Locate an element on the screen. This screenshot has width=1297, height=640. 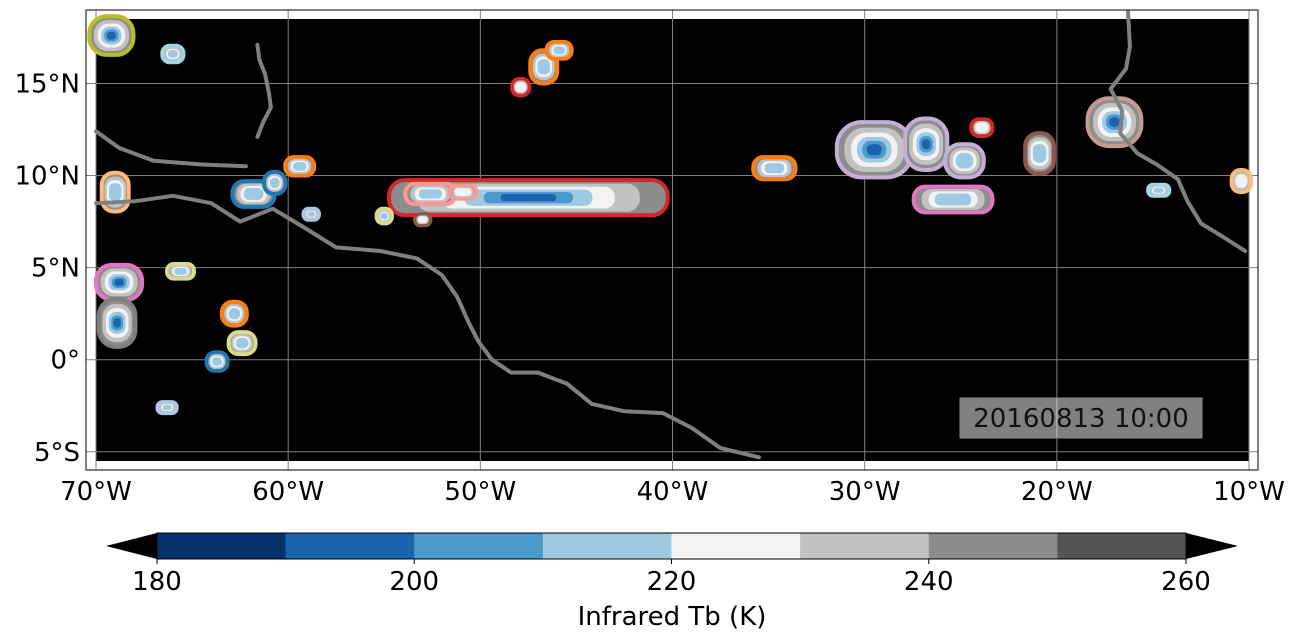
lat-tick-label-3: 0° is located at coordinates (65, 361).